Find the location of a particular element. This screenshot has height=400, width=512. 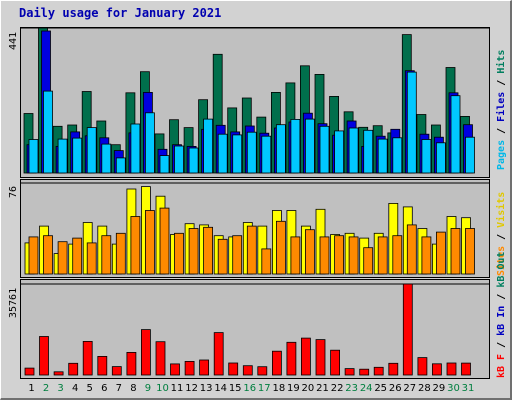

day-label-27: 27 is located at coordinates (410, 388).